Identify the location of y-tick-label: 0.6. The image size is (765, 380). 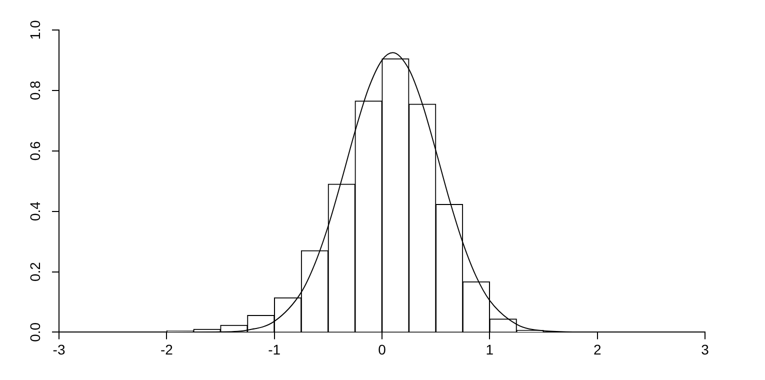
(34, 150).